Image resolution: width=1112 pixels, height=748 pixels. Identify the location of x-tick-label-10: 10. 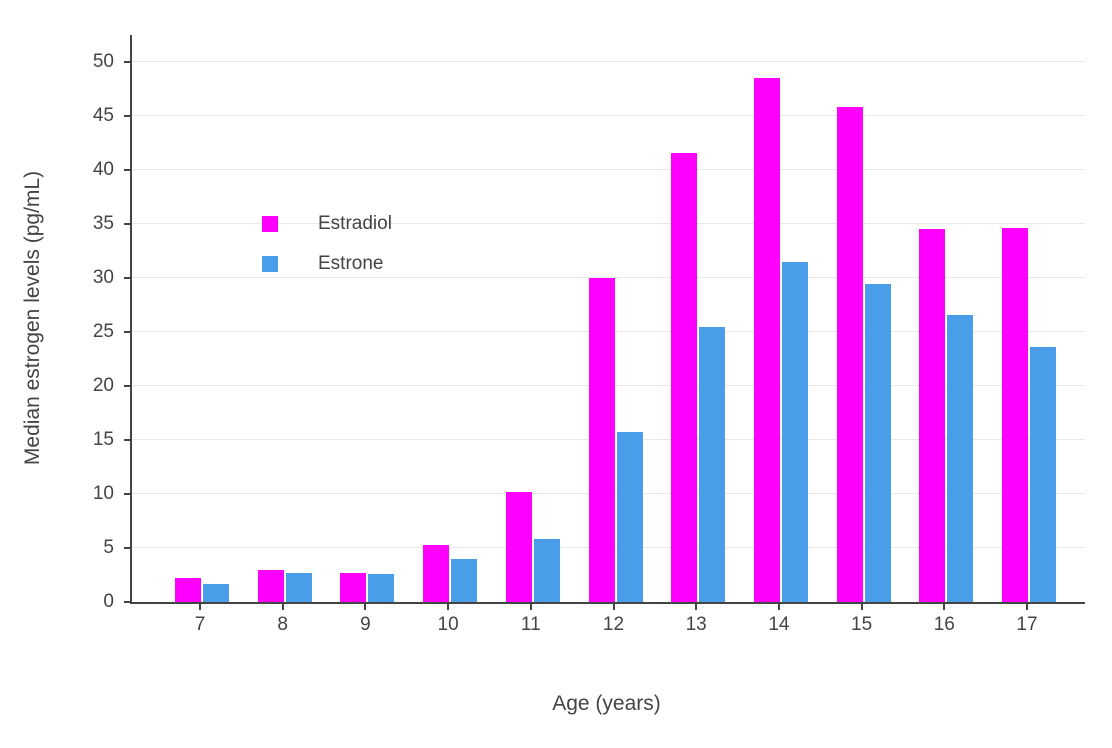
(448, 624).